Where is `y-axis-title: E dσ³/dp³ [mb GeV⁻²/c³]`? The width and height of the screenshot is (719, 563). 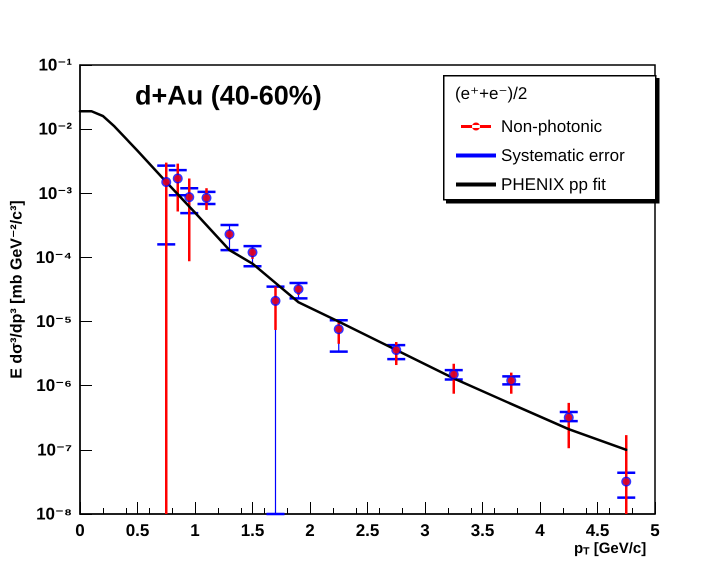
y-axis-title: E dσ³/dp³ [mb GeV⁻²/c³] is located at coordinates (17, 289).